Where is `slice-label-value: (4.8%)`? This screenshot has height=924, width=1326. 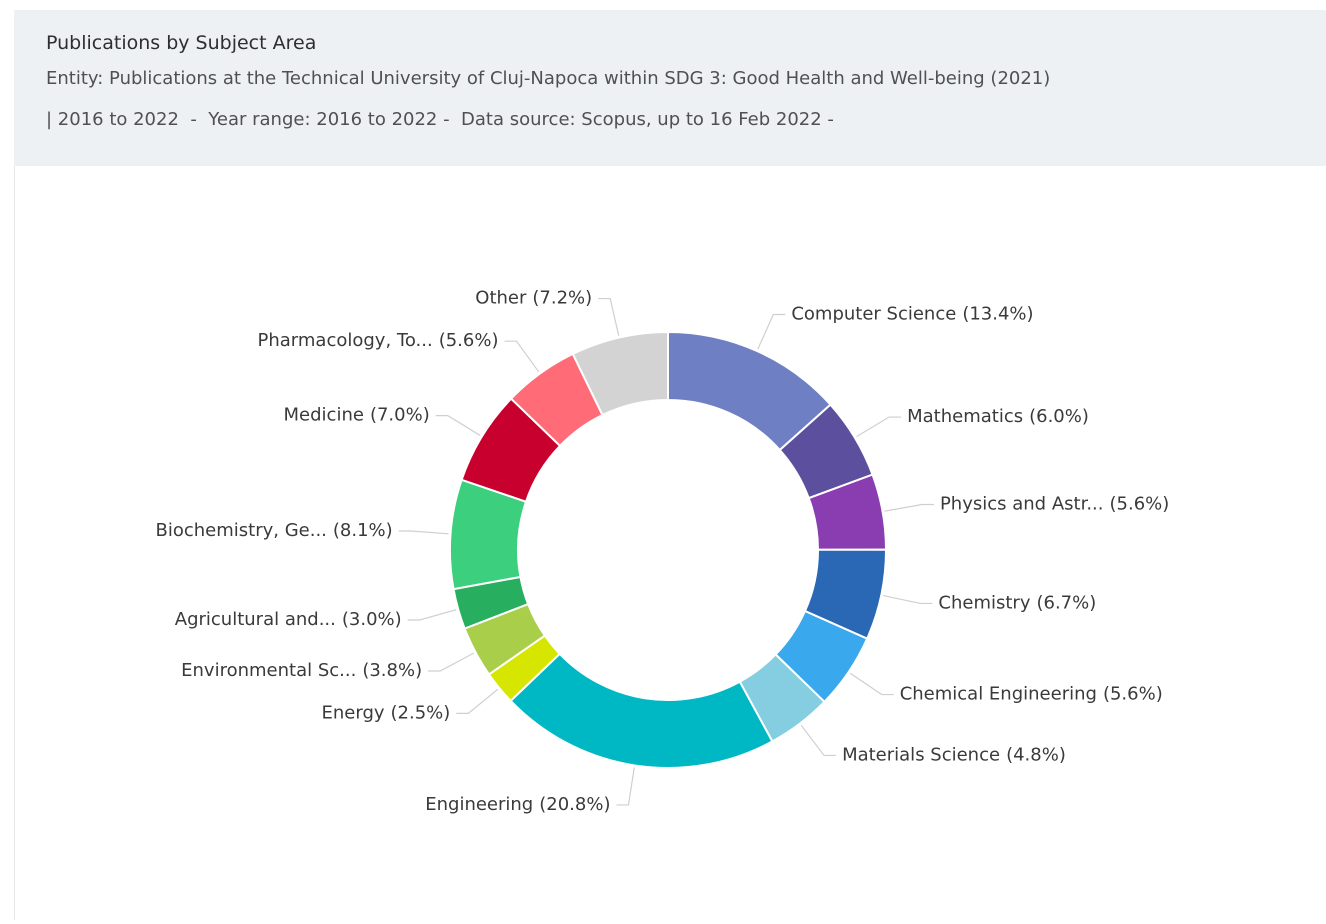 slice-label-value: (4.8%) is located at coordinates (1036, 754).